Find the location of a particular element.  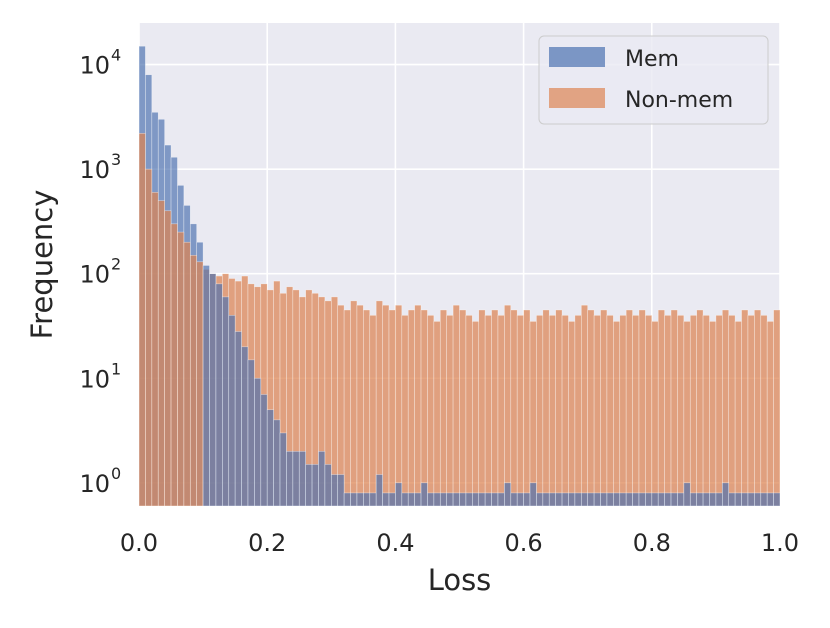

legend-label-non-mem: Non-mem is located at coordinates (679, 100).